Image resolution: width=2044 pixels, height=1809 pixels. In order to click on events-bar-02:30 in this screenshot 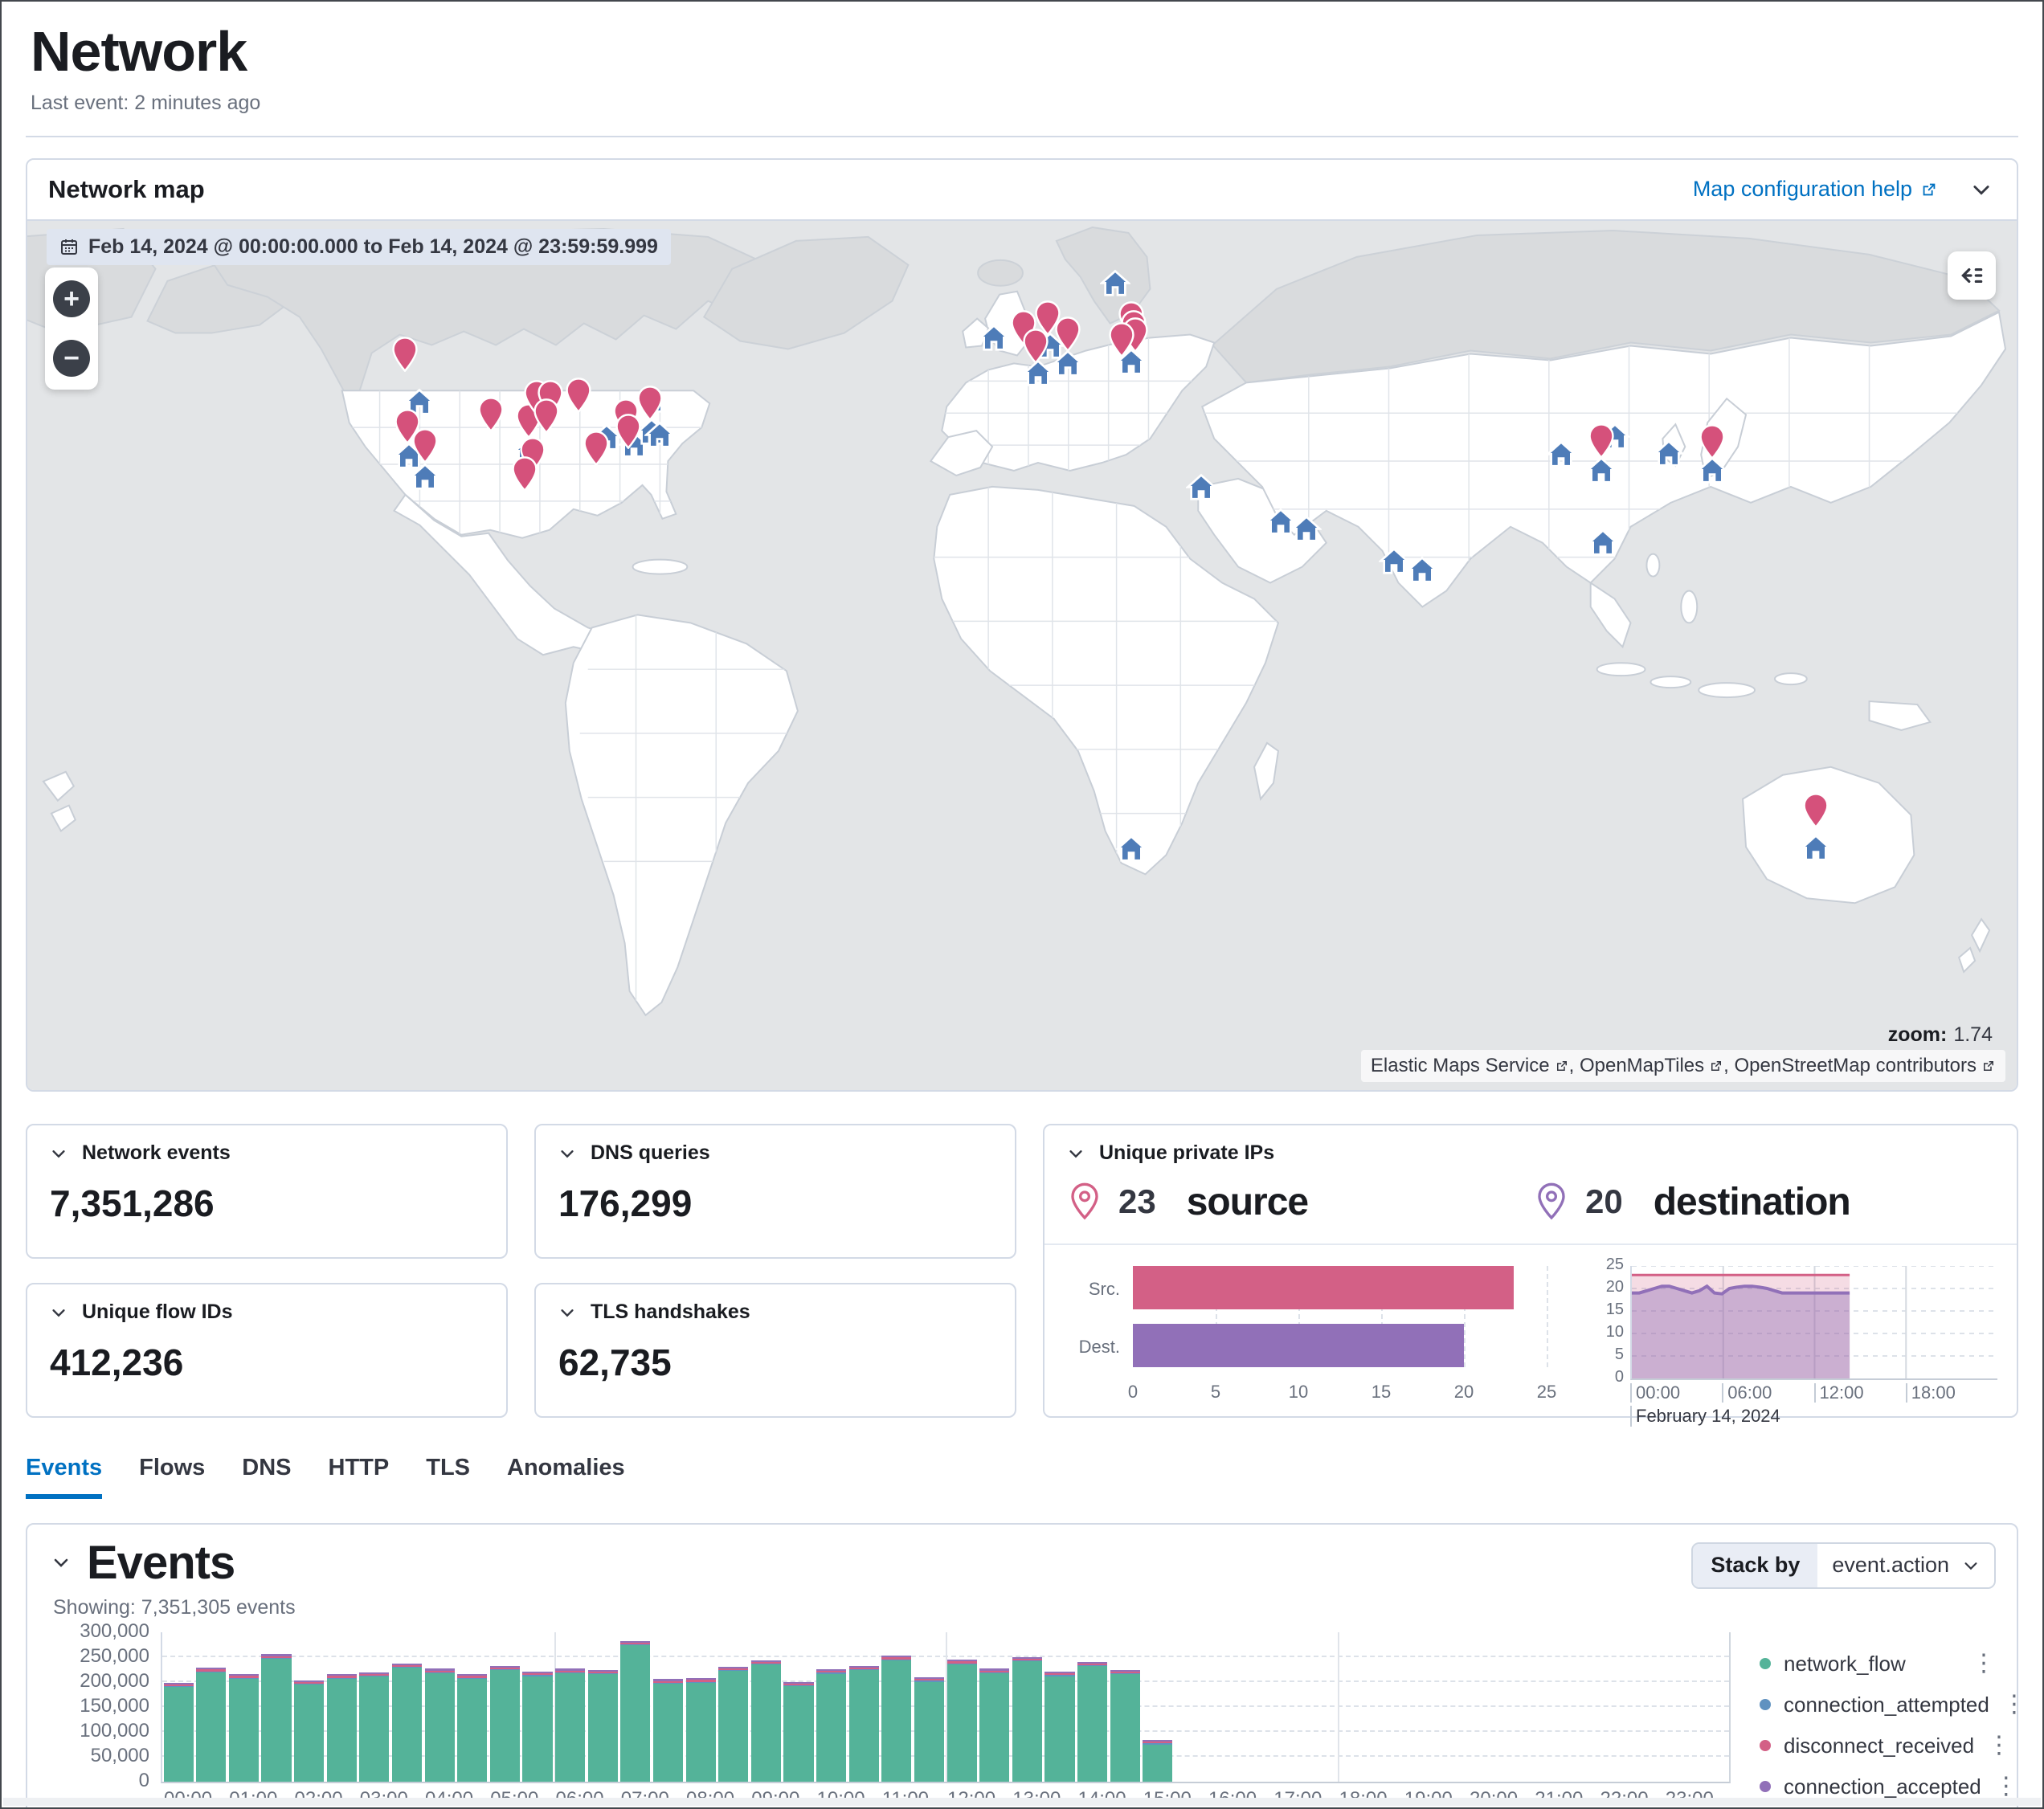, I will do `click(341, 1728)`.